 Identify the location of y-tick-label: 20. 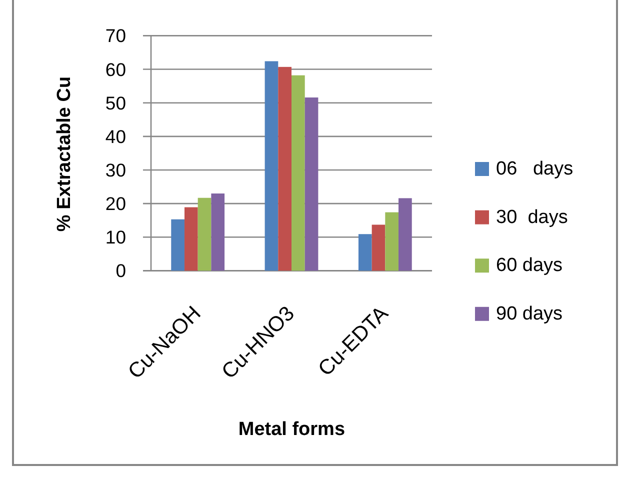
(115, 203).